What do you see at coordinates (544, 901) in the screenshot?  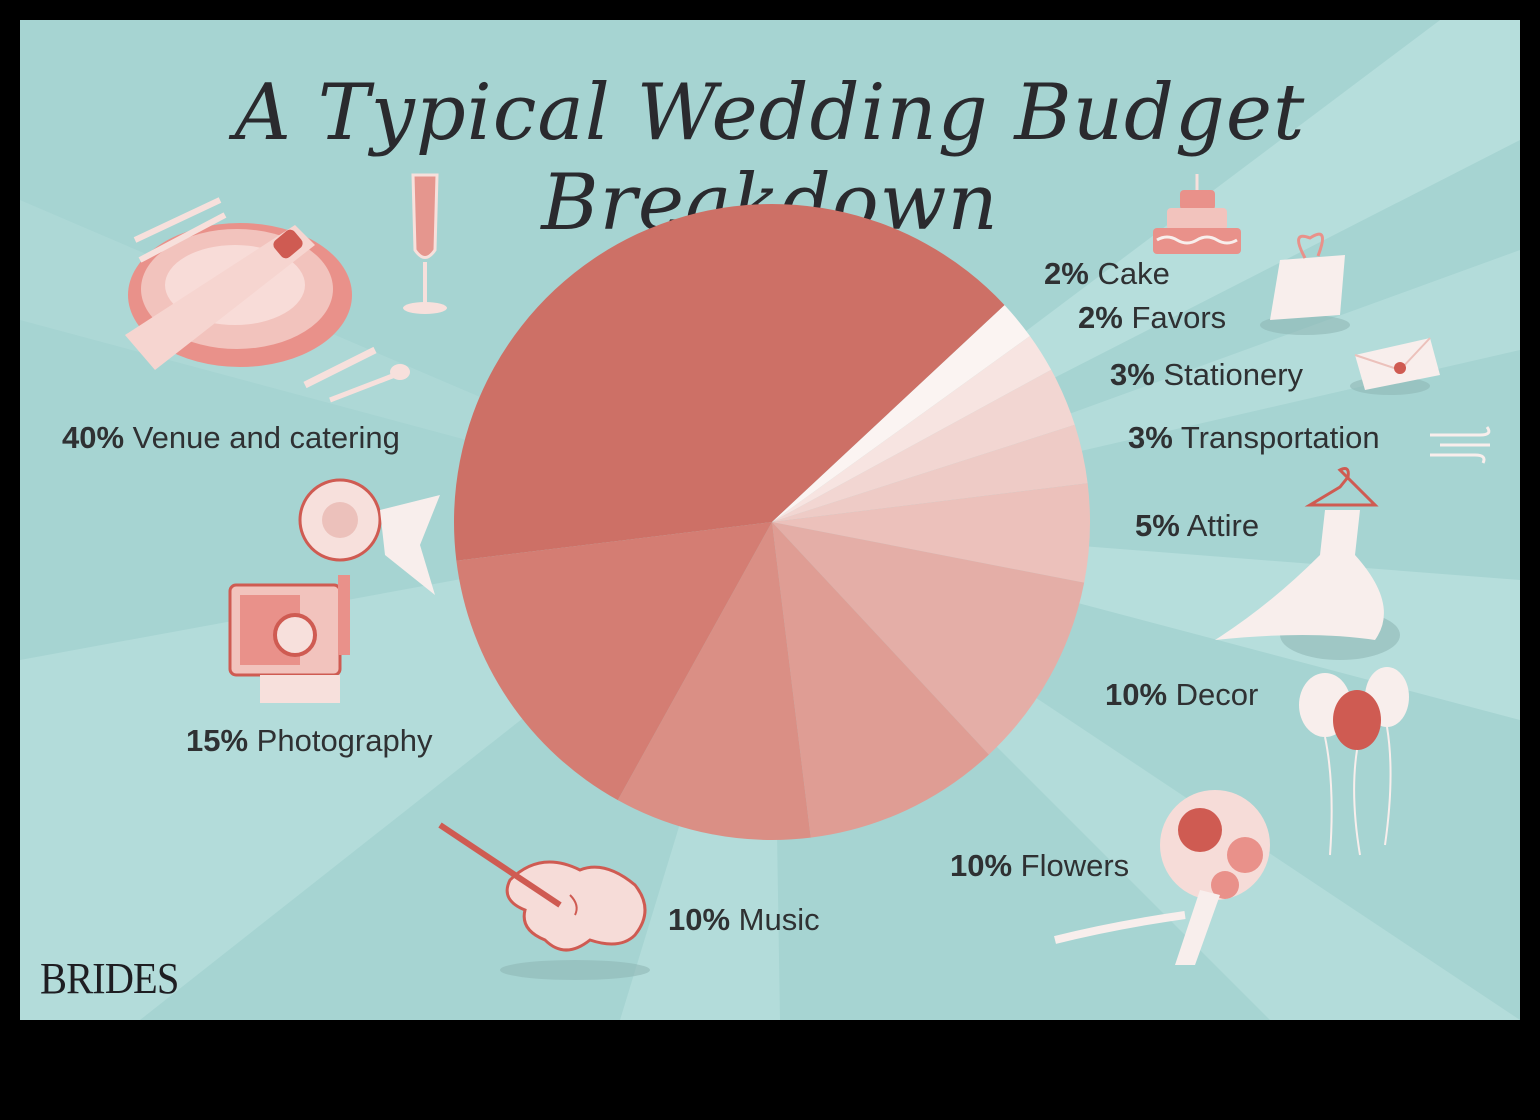 I see `violin-icon` at bounding box center [544, 901].